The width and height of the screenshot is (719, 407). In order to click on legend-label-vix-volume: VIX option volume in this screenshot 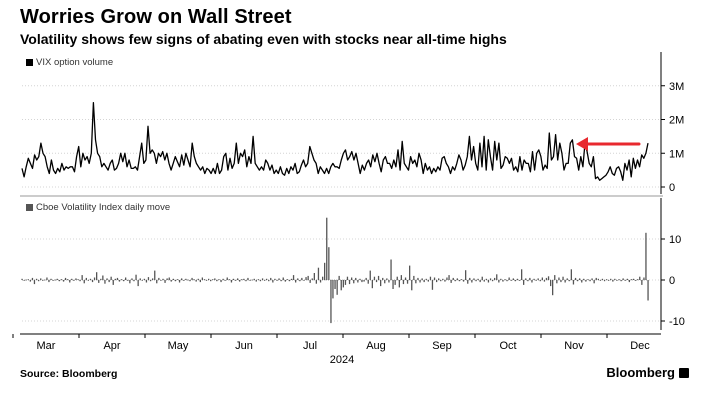, I will do `click(75, 62)`.